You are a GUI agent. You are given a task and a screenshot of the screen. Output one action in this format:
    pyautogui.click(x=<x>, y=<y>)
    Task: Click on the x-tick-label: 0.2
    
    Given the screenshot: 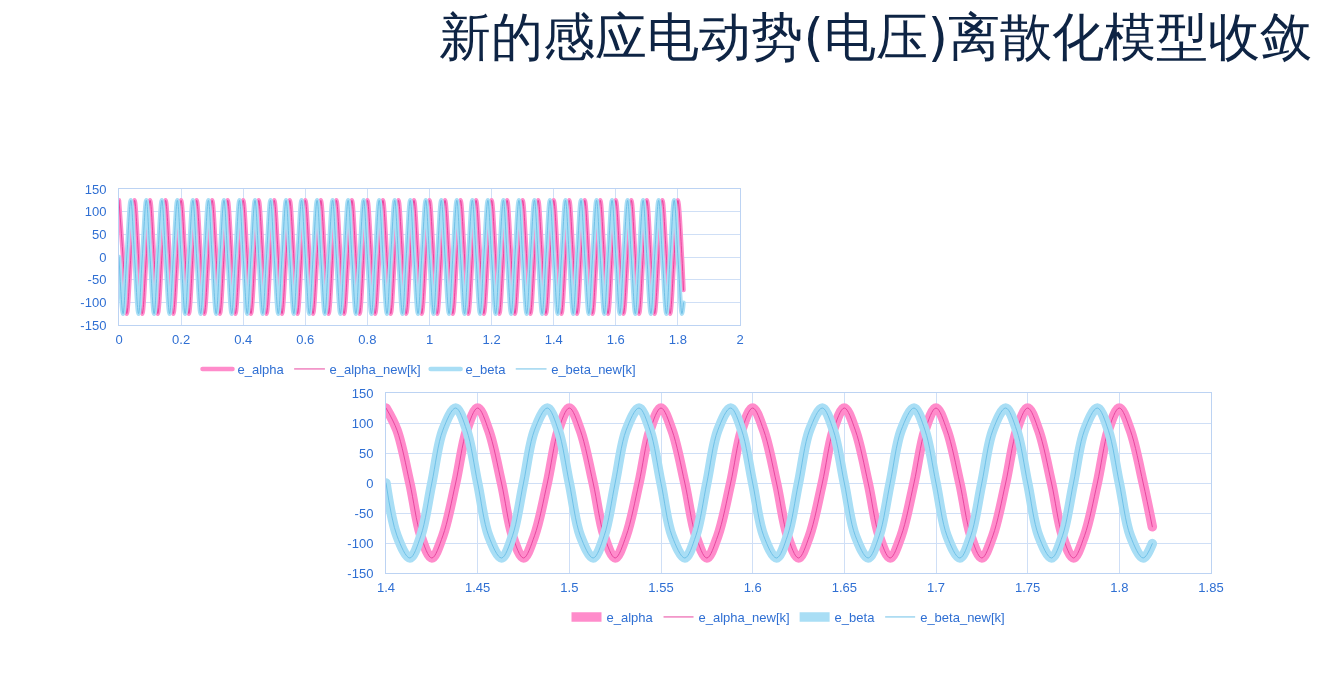 What is the action you would take?
    pyautogui.click(x=181, y=339)
    